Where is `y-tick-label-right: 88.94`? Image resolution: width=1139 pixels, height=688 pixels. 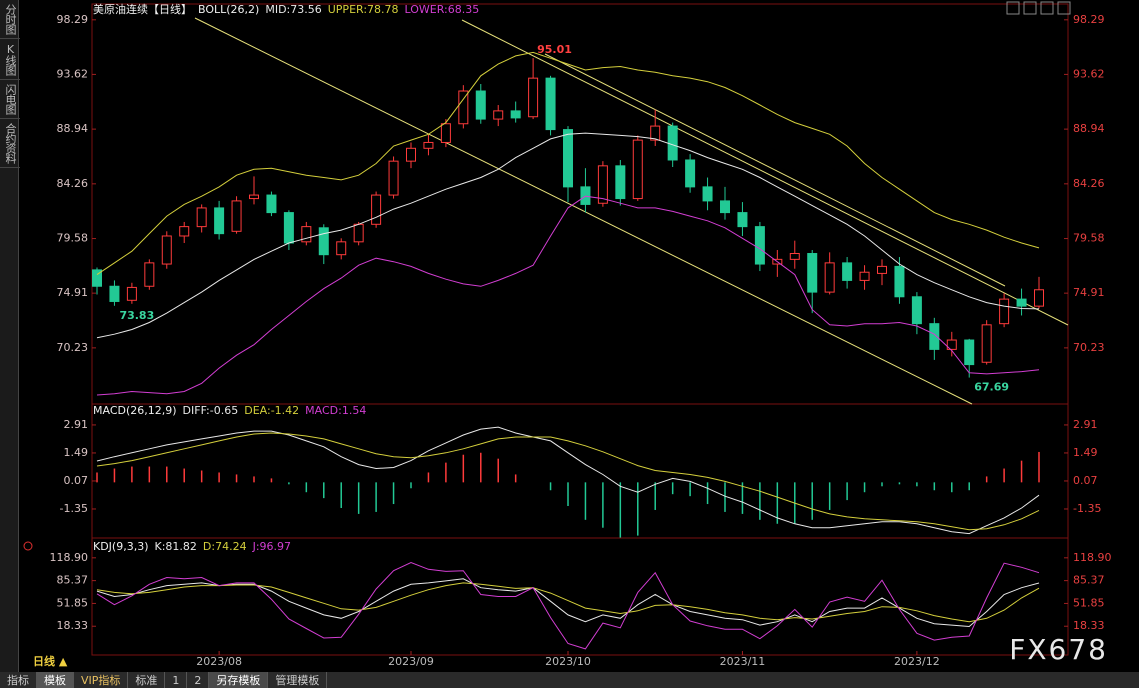
y-tick-label-right: 88.94 is located at coordinates (1089, 128).